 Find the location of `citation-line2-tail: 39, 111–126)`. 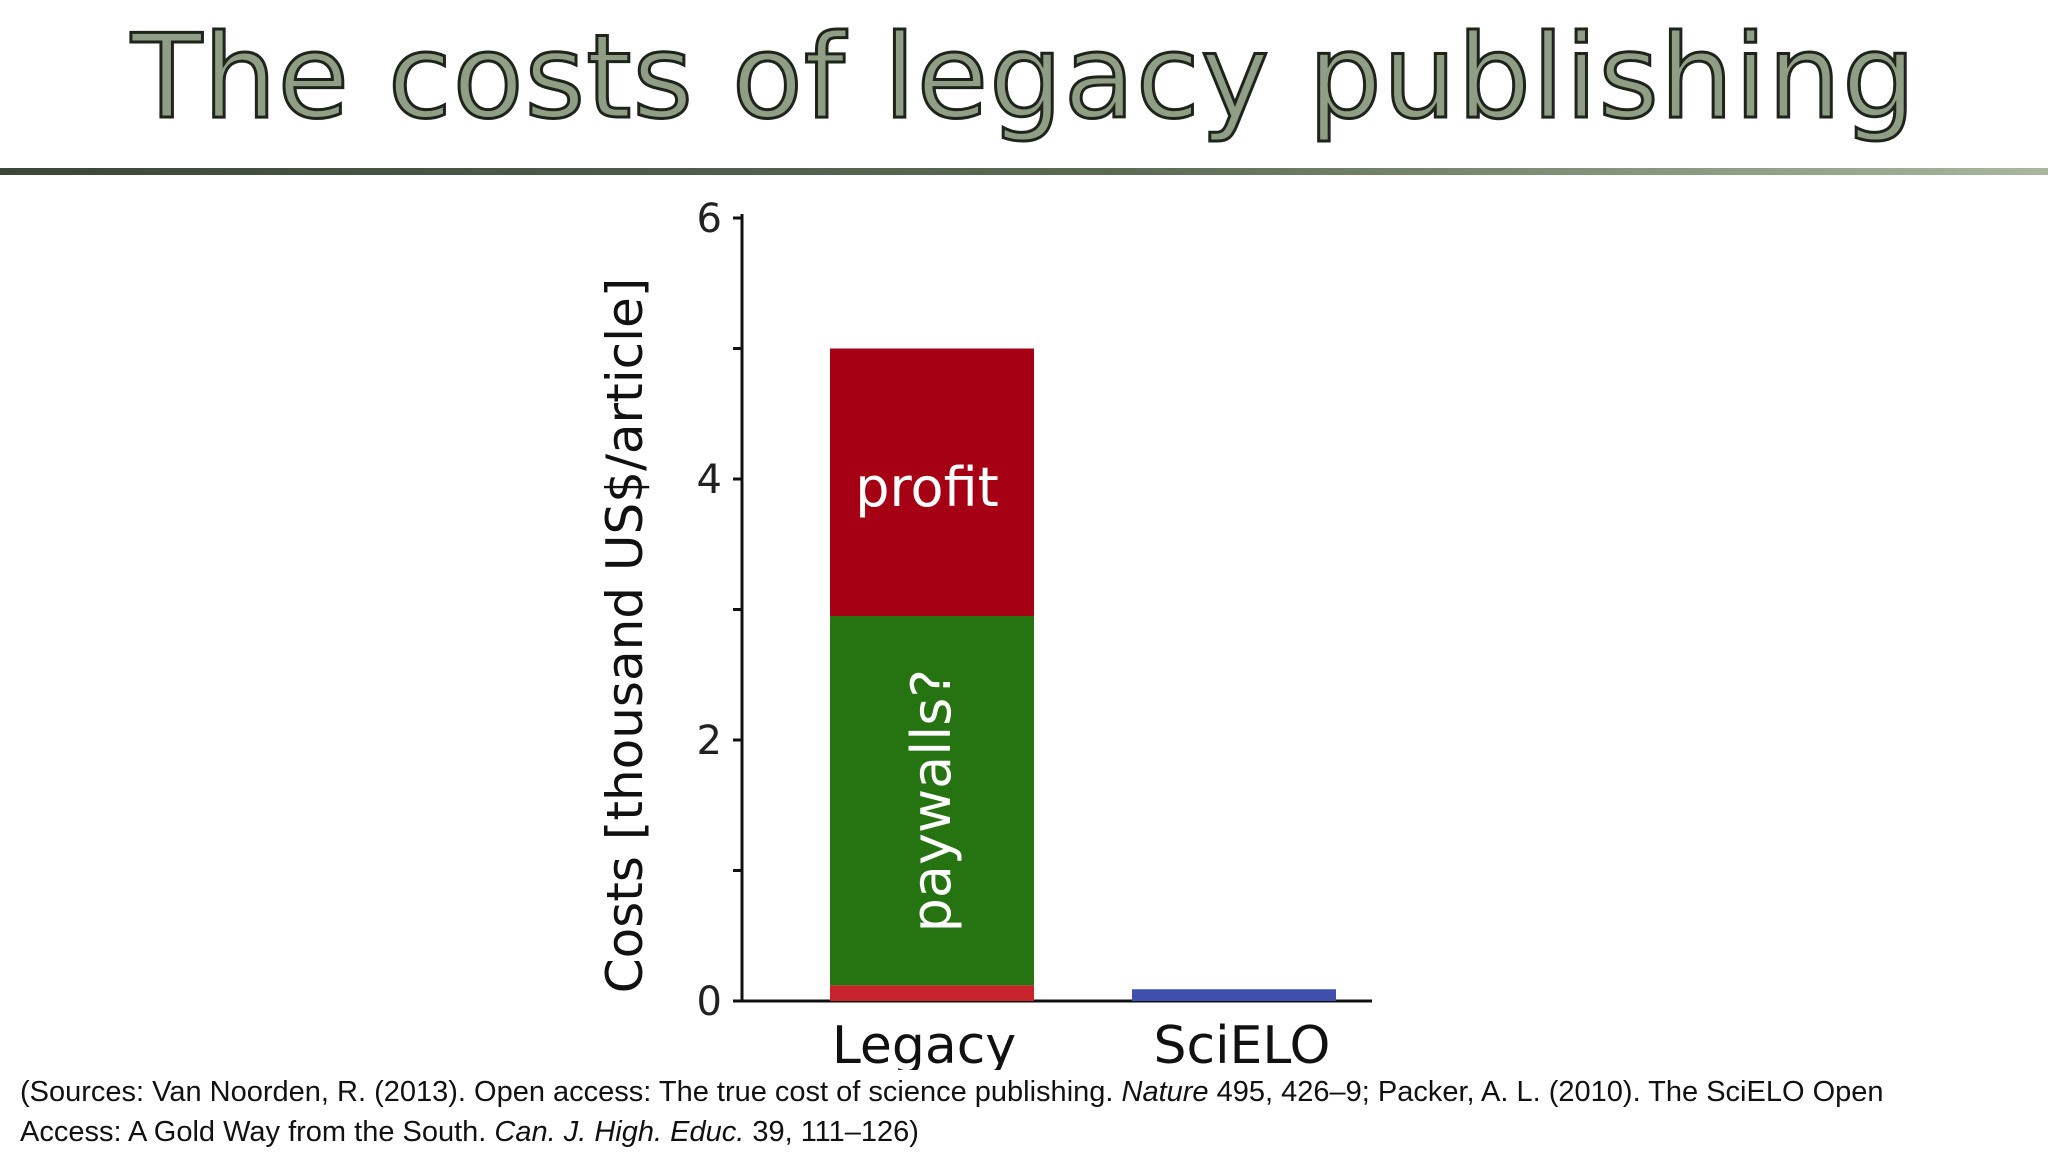

citation-line2-tail: 39, 111–126) is located at coordinates (831, 1132).